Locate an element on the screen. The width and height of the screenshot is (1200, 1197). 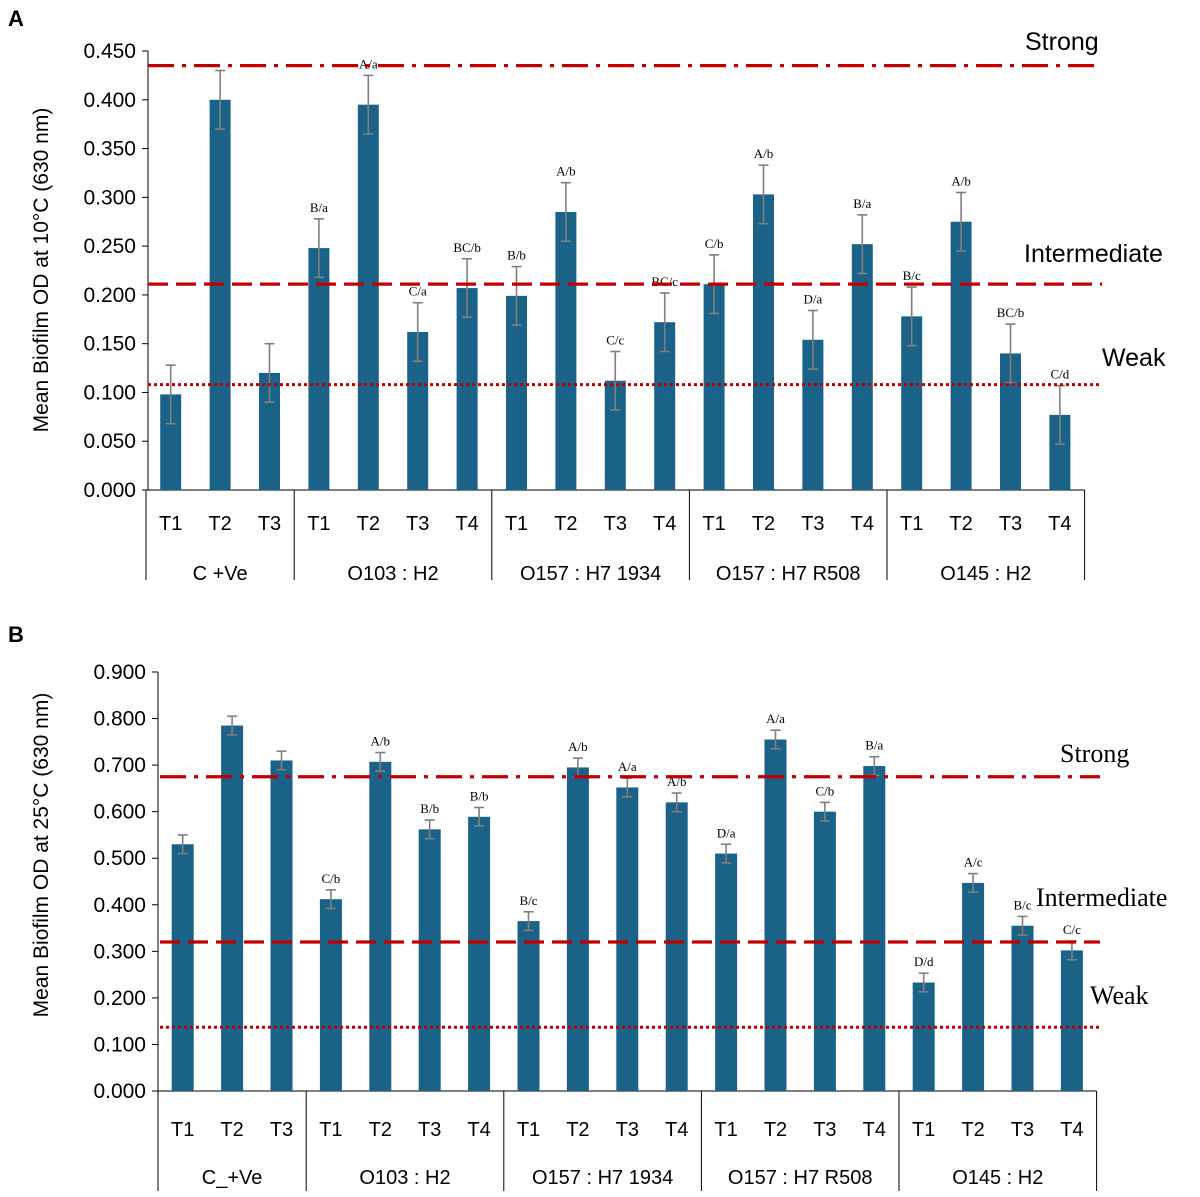
y-tick-label: 0.300 is located at coordinates (109, 197).